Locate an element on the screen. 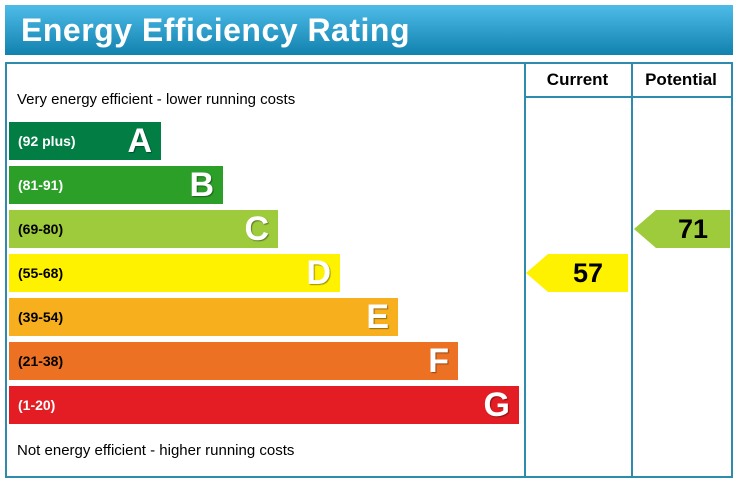  page-title: Energy Efficiency Rating is located at coordinates (369, 30).